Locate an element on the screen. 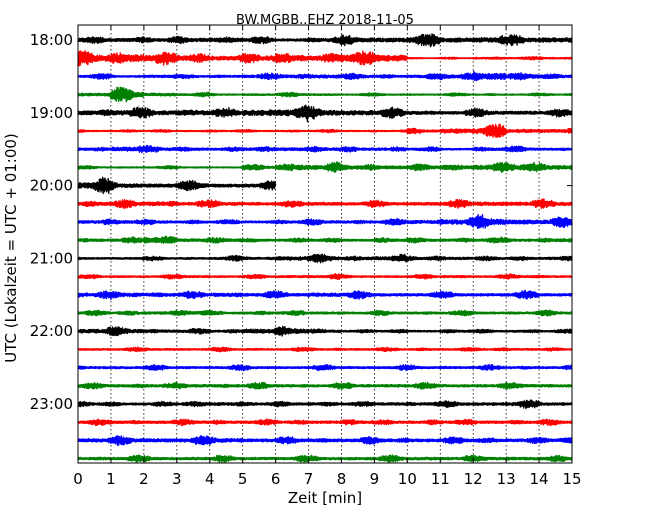 Image resolution: width=650 pixels, height=520 pixels. y-tick-label: 18:00 is located at coordinates (51, 40).